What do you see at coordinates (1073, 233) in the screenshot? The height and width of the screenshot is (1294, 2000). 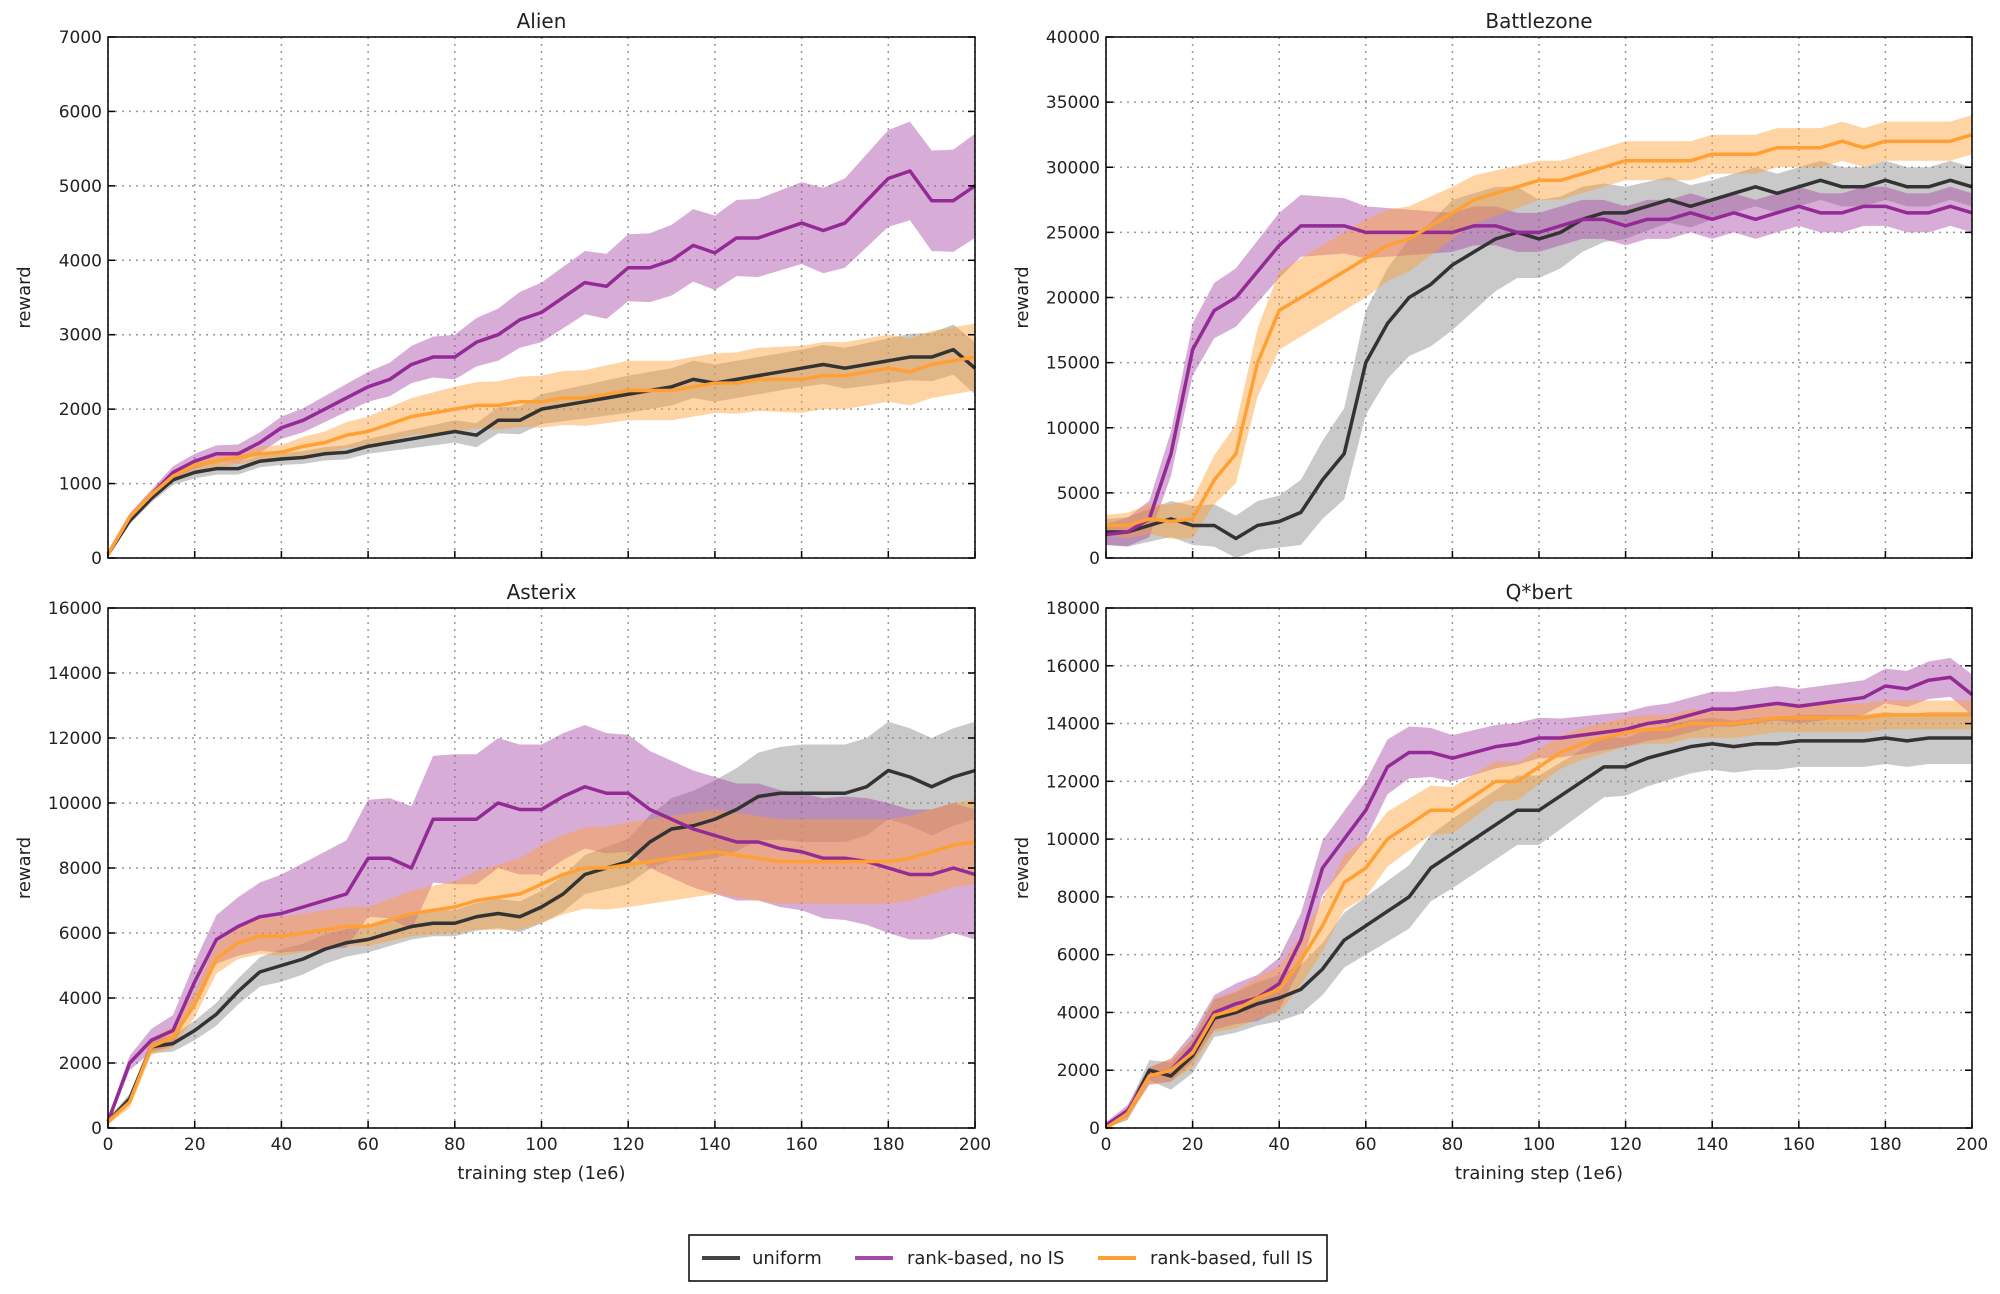 I see `y-tick-label: 25000` at bounding box center [1073, 233].